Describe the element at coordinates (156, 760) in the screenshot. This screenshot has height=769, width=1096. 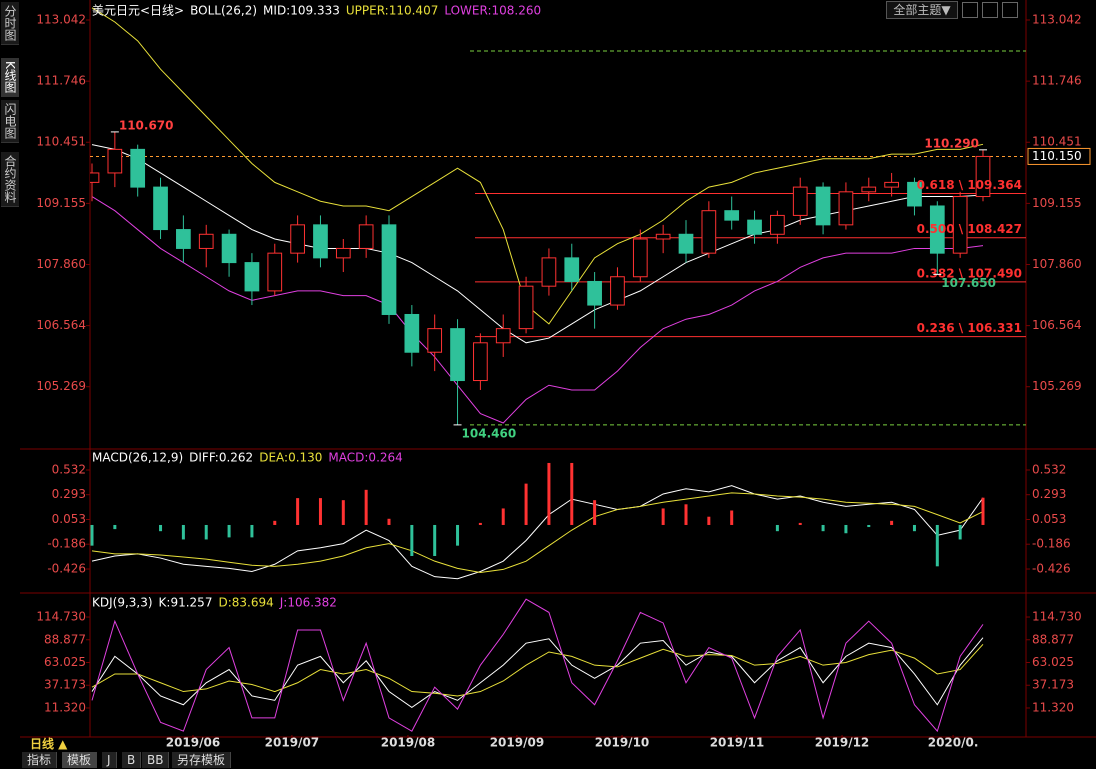
I see `bottom-tab: BB` at that location.